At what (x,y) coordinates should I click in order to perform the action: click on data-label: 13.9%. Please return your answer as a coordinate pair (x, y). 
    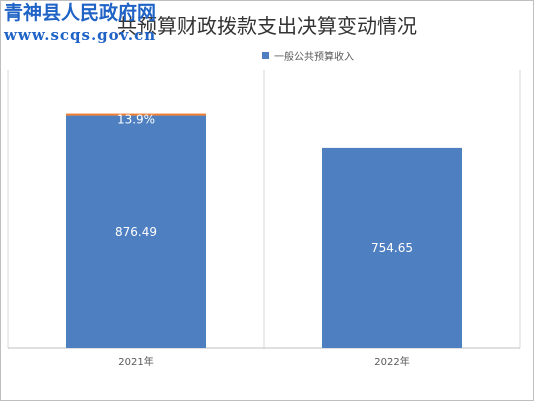
    Looking at the image, I should click on (136, 120).